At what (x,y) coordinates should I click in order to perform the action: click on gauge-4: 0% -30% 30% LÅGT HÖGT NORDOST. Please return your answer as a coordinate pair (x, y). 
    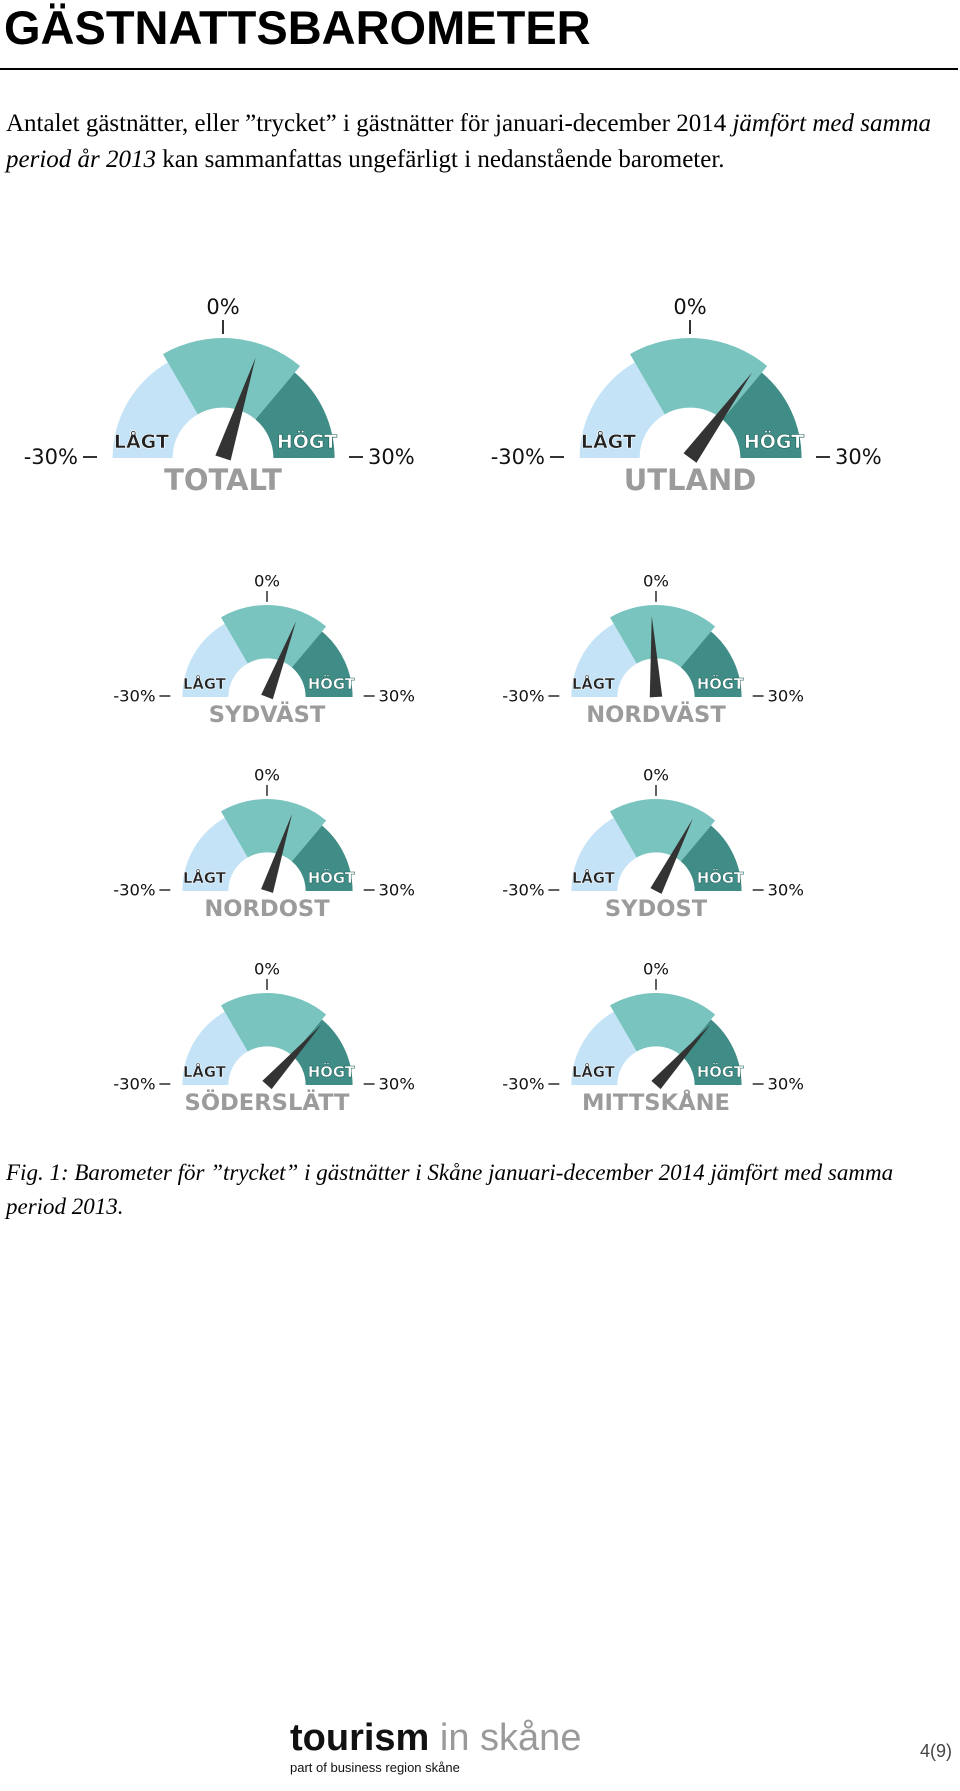
    Looking at the image, I should click on (264, 843).